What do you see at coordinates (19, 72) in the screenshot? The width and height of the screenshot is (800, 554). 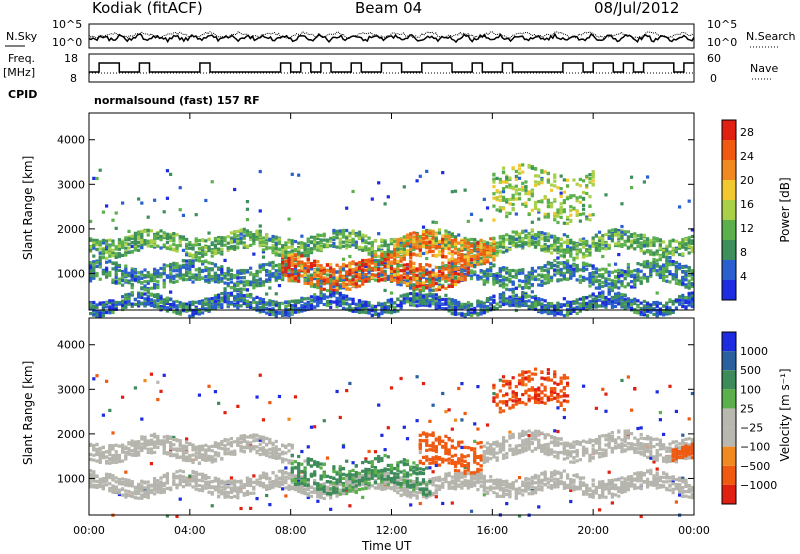 I see `freq-unit: [MHz]` at bounding box center [19, 72].